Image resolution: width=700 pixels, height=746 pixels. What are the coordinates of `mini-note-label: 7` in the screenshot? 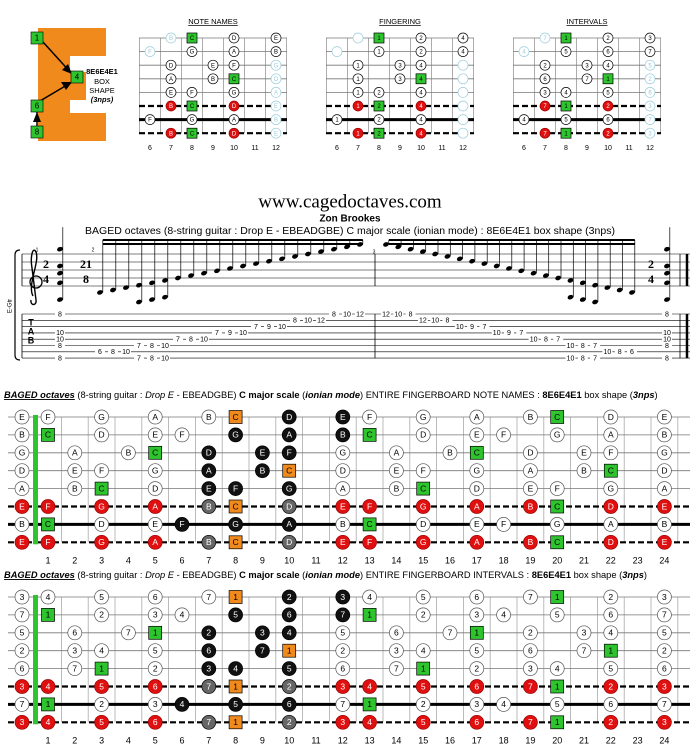 It's located at (587, 80).